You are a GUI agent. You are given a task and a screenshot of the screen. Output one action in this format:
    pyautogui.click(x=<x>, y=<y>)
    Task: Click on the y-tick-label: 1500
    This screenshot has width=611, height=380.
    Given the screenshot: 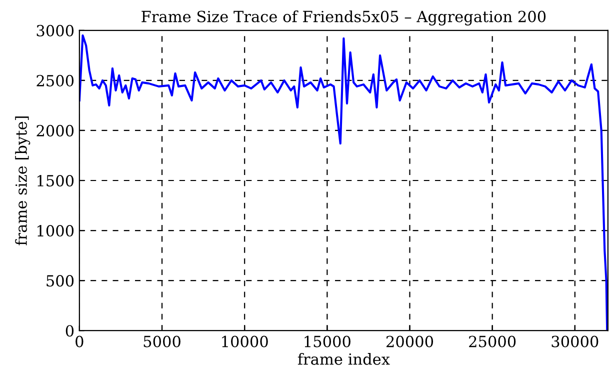 What is the action you would take?
    pyautogui.click(x=56, y=180)
    